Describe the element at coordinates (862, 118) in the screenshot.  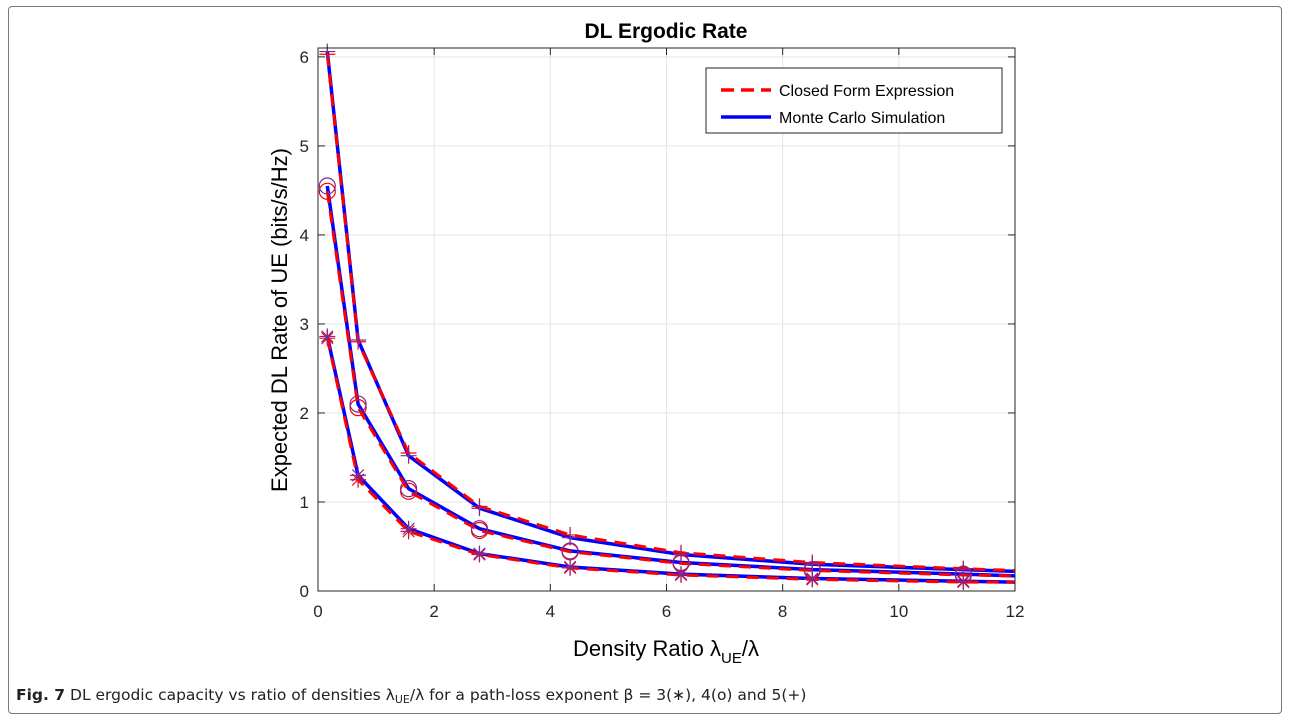
I see `legend-item-monte-carlo: Monte Carlo Simulation` at that location.